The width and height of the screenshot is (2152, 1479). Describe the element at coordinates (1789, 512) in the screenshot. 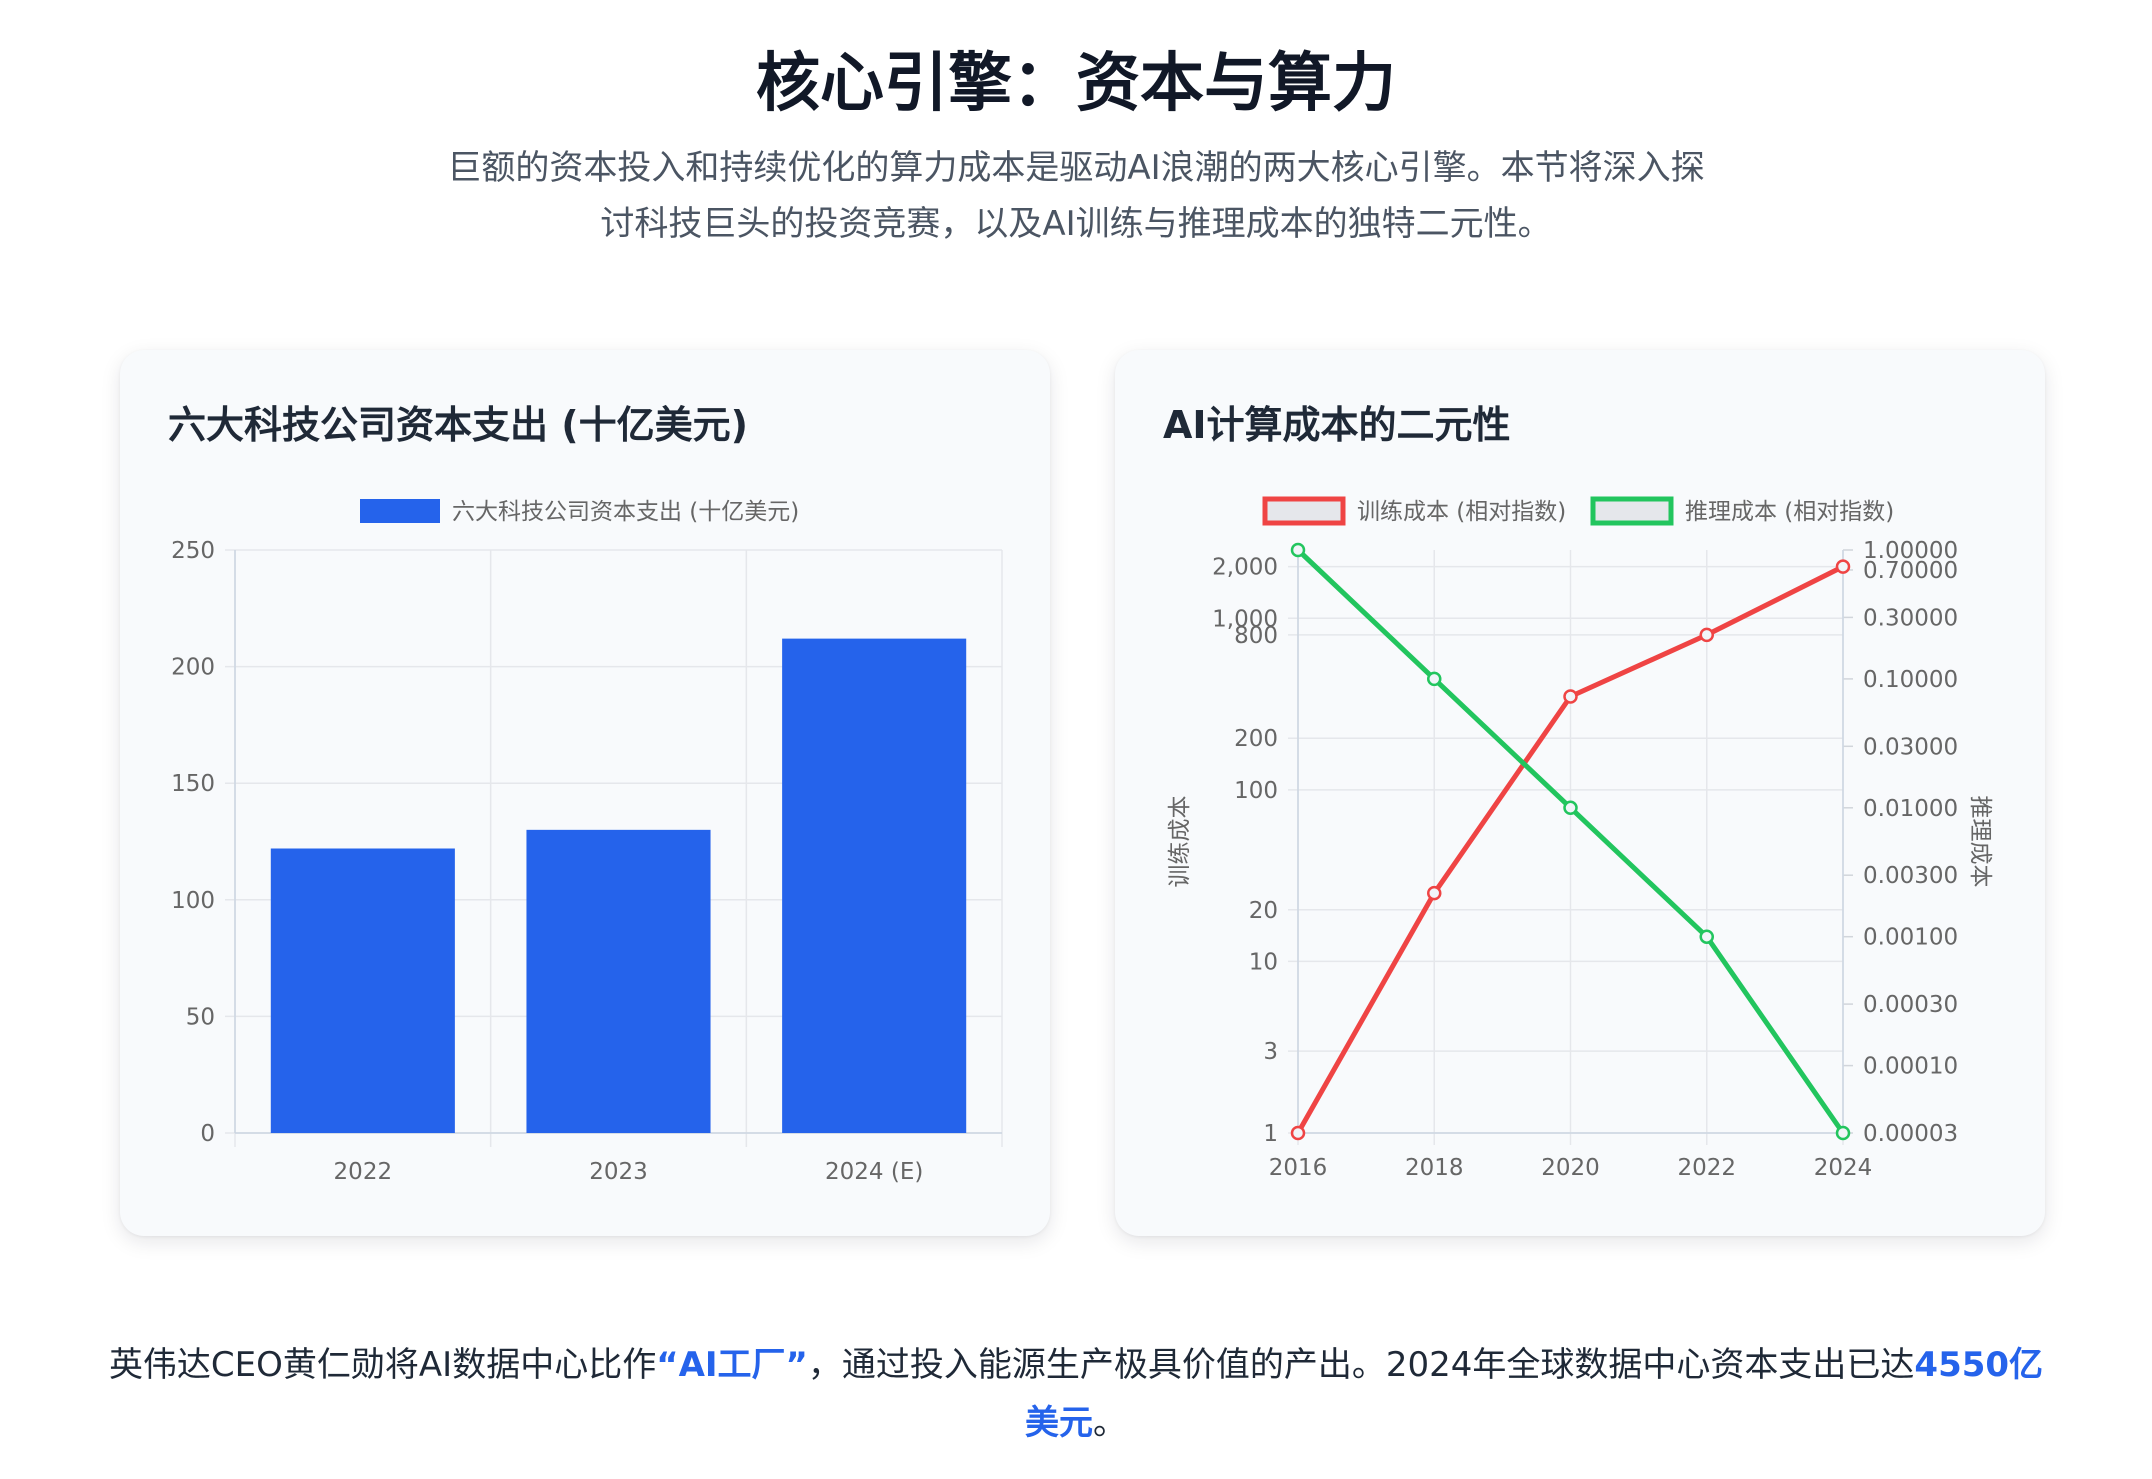

I see `legend-label-inference: 推理成本 (相对指数)` at that location.